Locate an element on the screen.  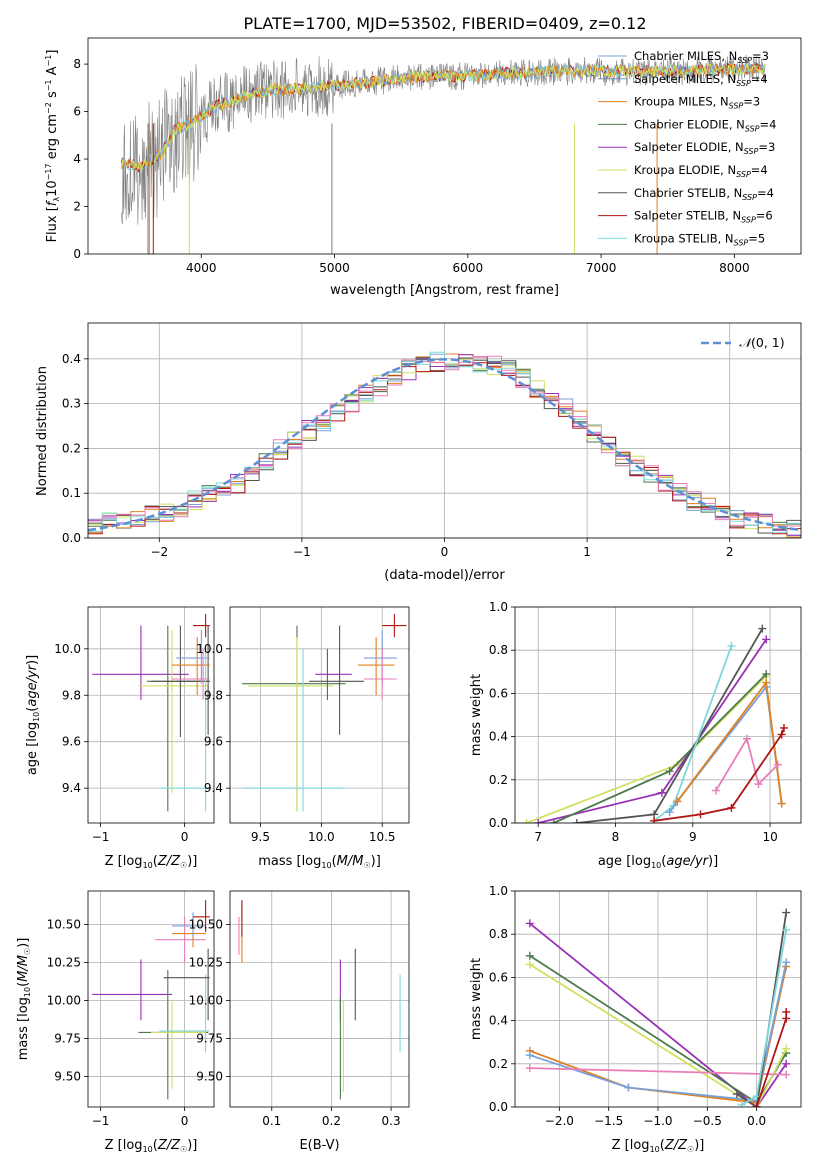
y-tick-label: 0.1 is located at coordinates (71, 493).